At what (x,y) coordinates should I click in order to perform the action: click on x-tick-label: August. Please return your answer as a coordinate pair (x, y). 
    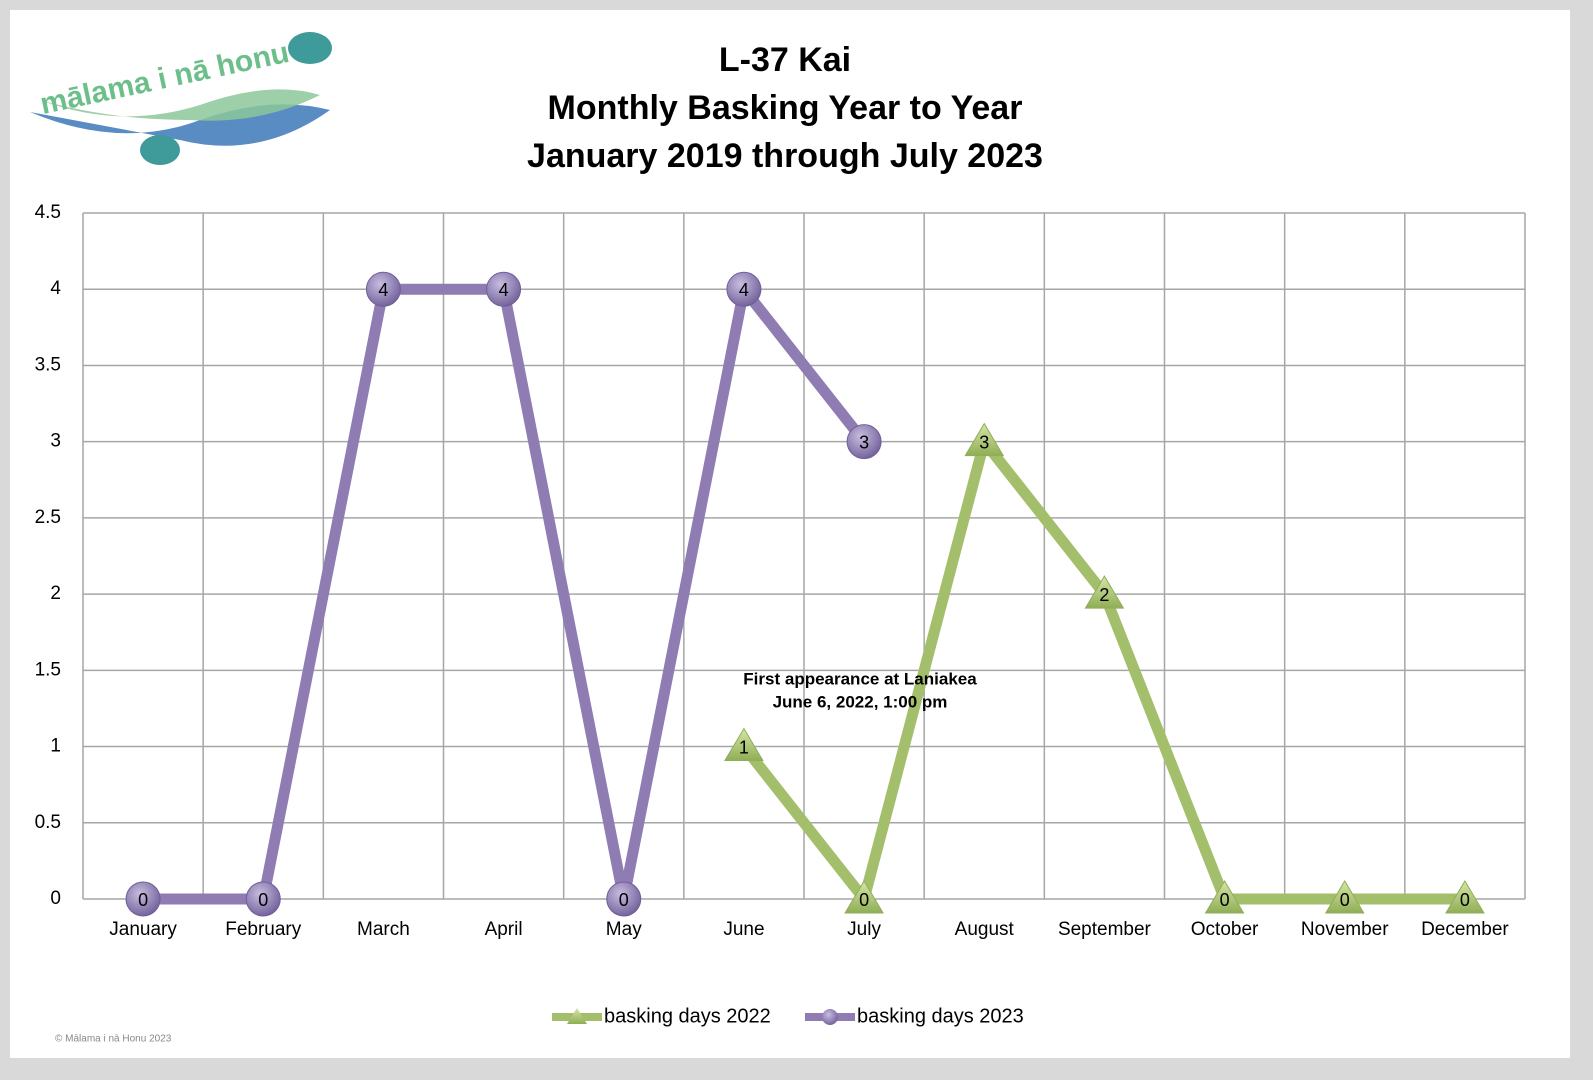
    Looking at the image, I should click on (985, 929).